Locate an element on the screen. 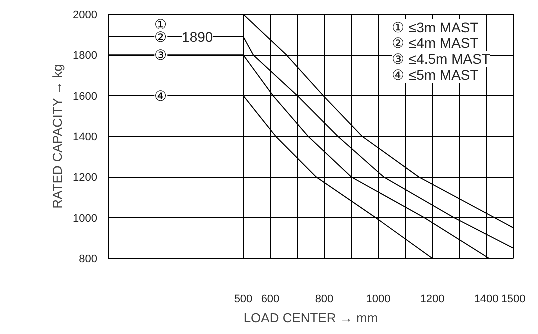  annotation: ① ≤3m MAST is located at coordinates (436, 27).